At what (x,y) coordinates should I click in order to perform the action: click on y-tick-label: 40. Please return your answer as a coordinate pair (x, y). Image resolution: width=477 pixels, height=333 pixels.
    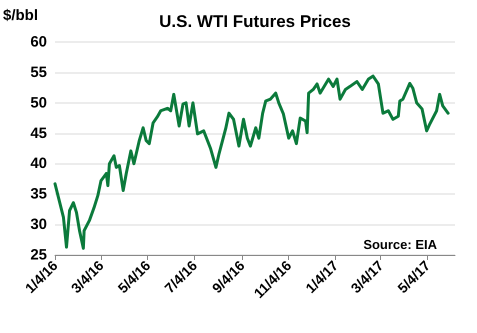
    Looking at the image, I should click on (38, 163).